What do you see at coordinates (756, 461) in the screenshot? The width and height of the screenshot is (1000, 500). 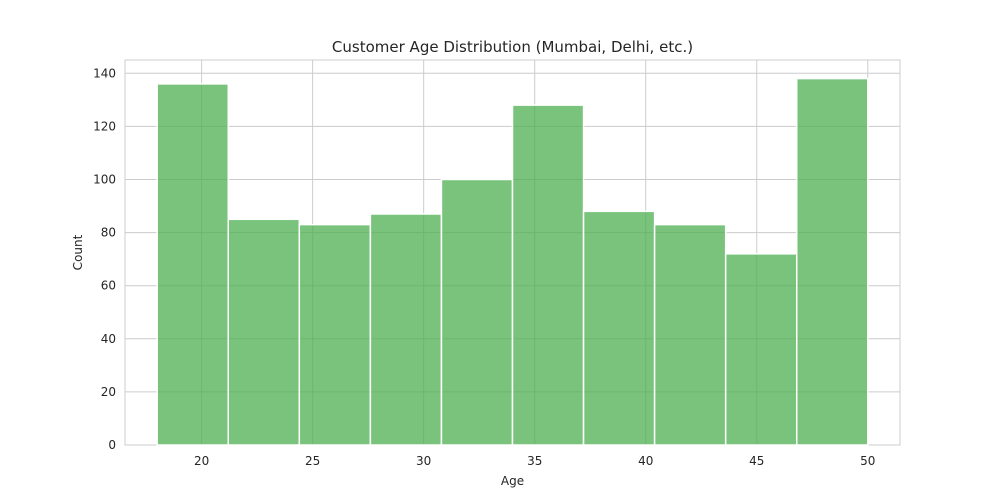 I see `x-tick-label: 45` at bounding box center [756, 461].